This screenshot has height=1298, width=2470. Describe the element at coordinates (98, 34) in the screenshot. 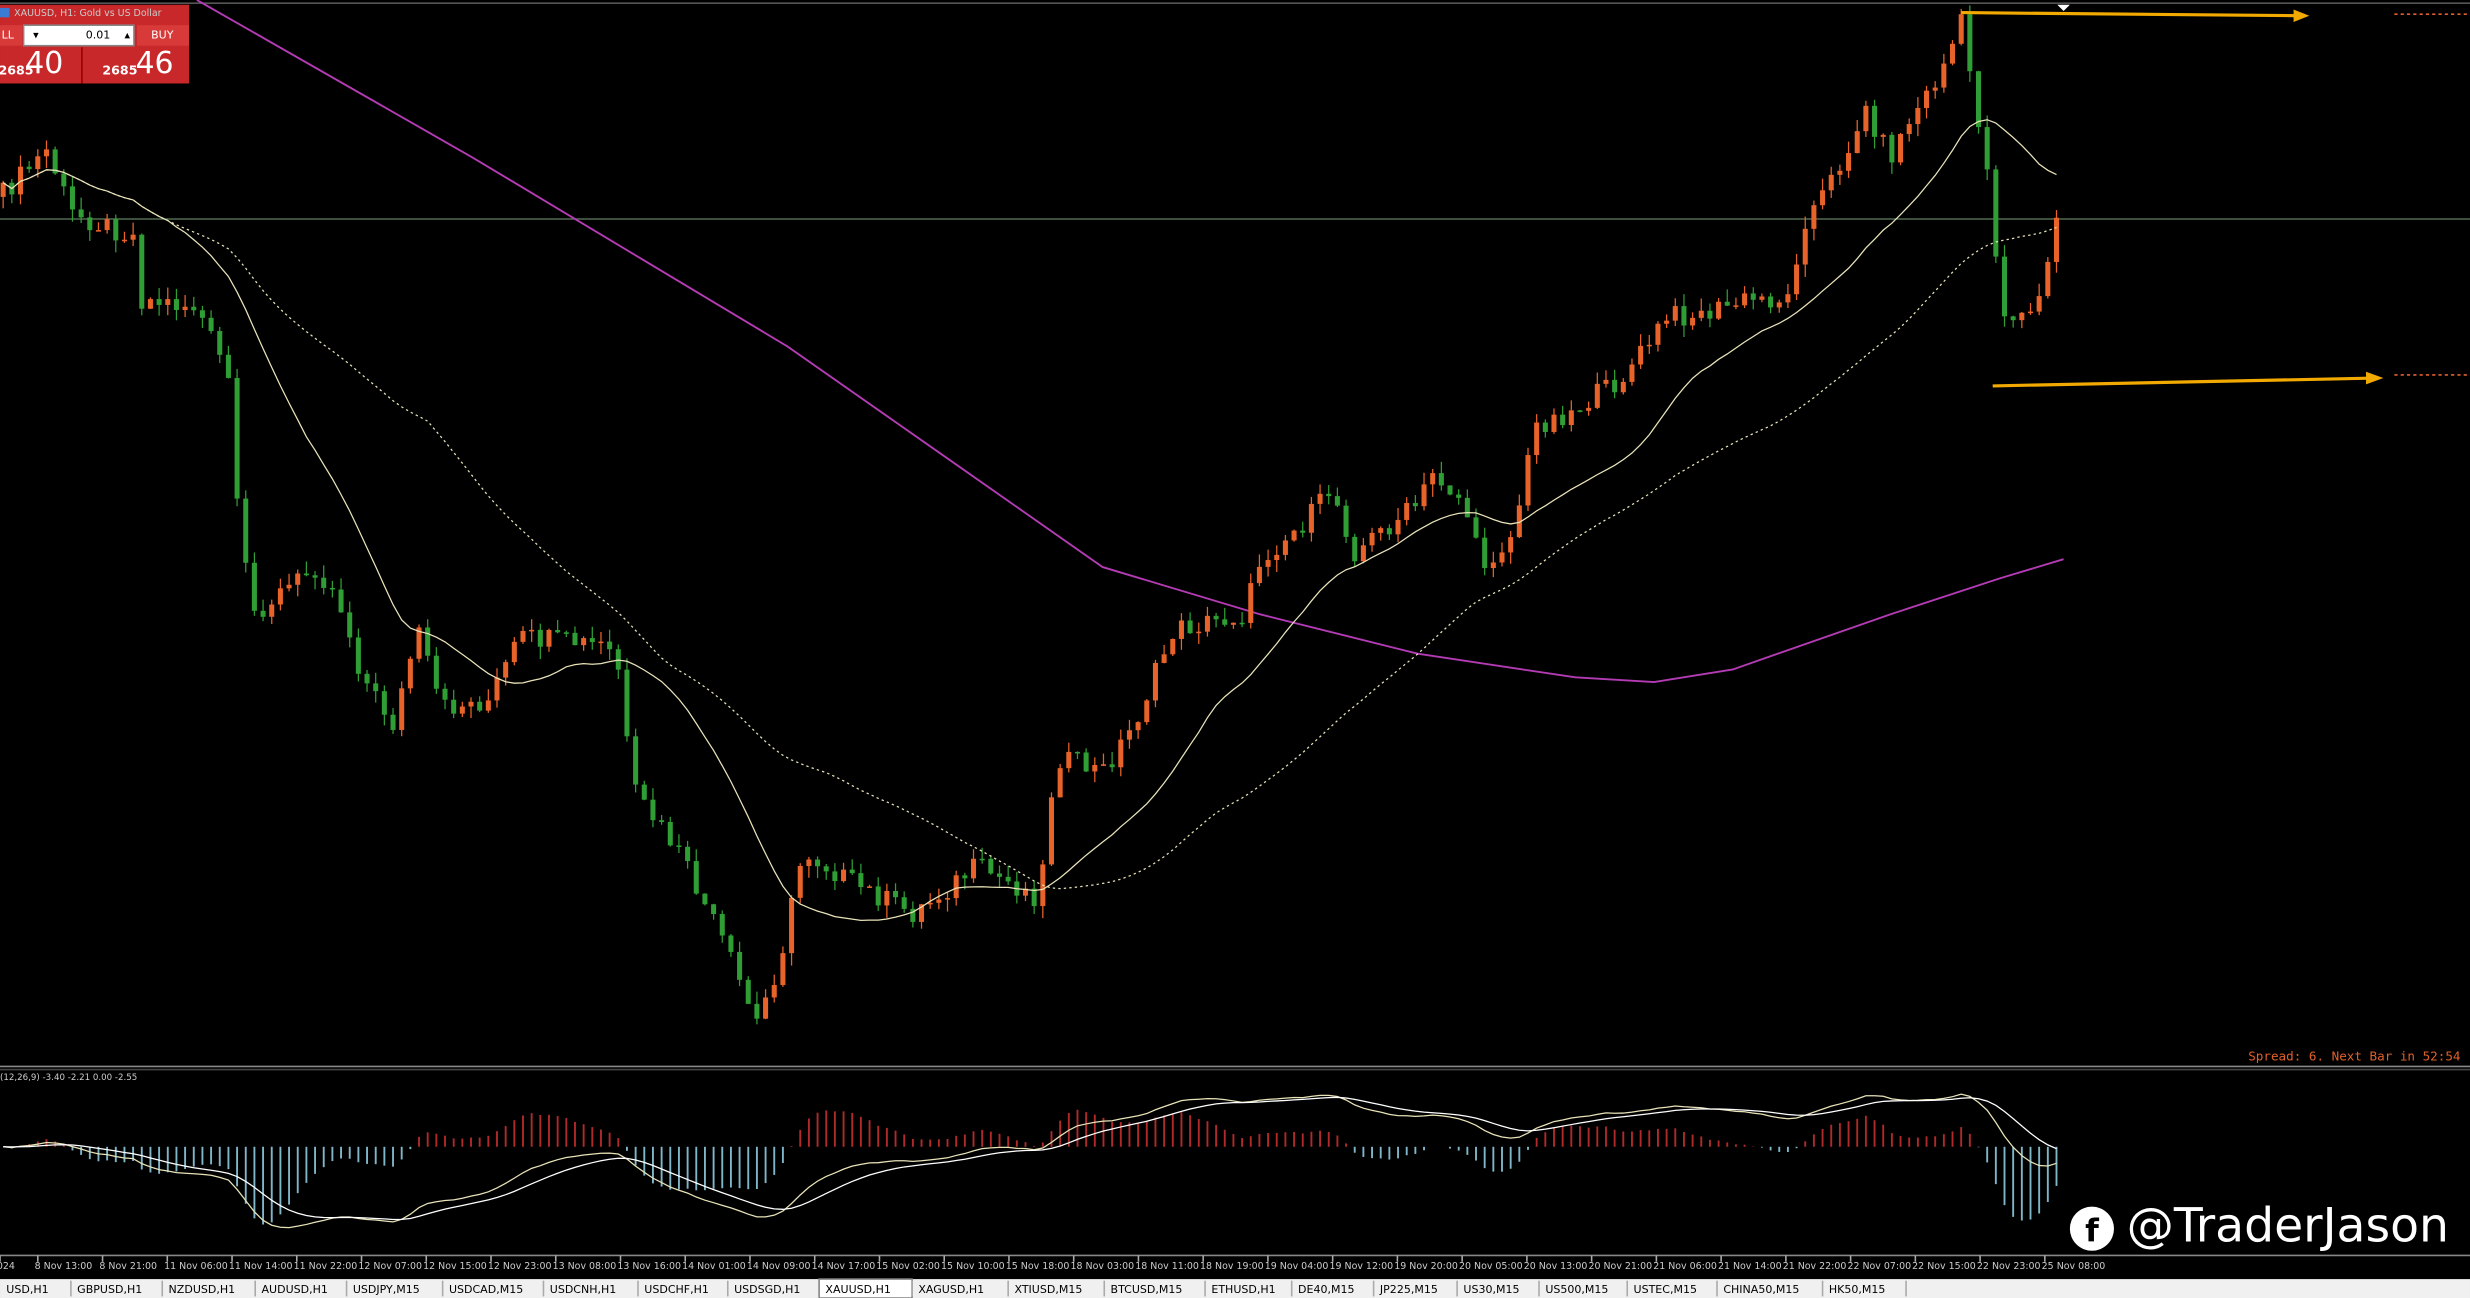

I see `lot-value: 0.01` at that location.